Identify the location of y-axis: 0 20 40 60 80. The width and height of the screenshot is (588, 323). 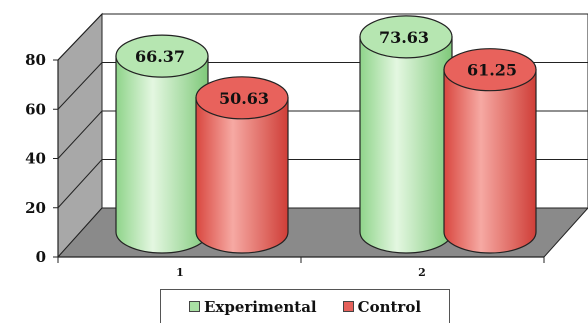
(41, 158).